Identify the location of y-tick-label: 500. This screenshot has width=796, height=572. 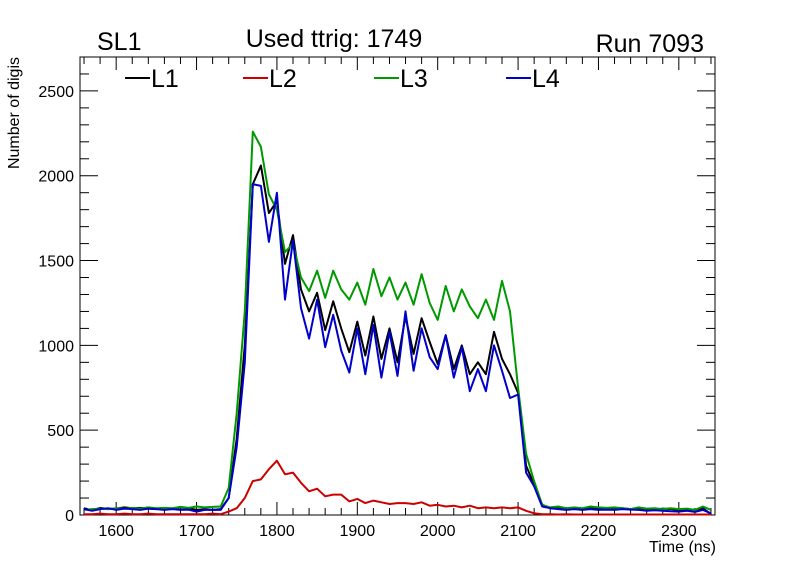
(60, 431).